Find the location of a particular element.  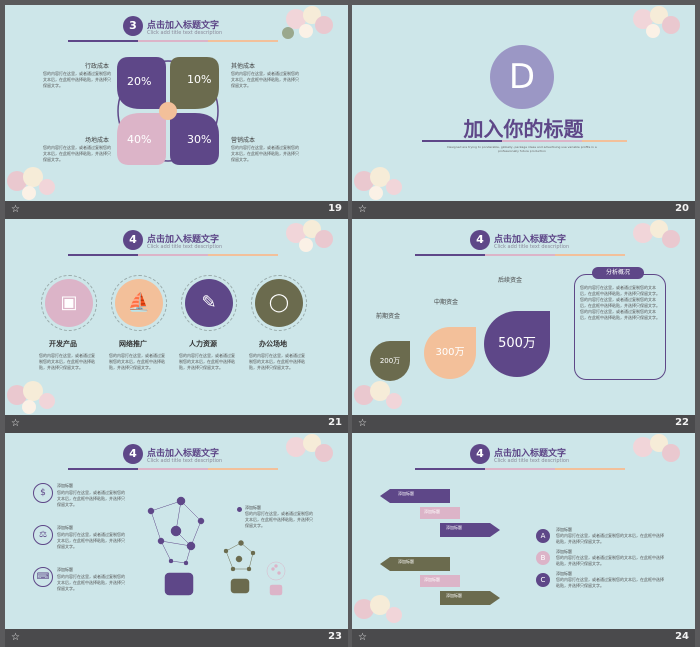

slide-footer: ☆ 23 is located at coordinates (176, 638).